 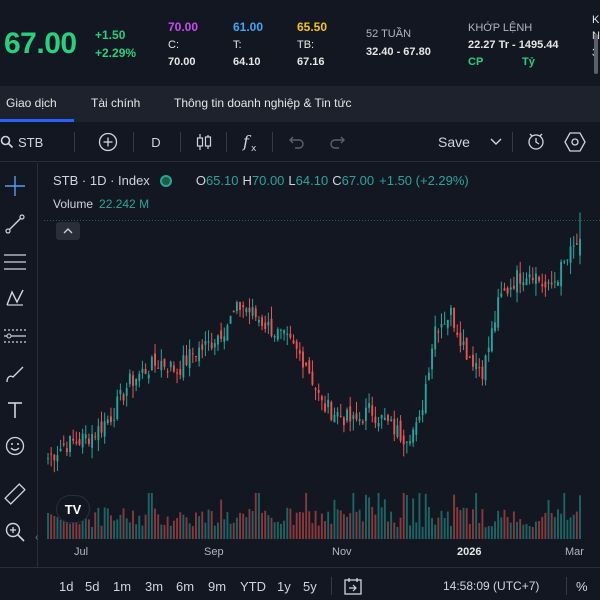 I want to click on legend-l-label: L, so click(x=292, y=180).